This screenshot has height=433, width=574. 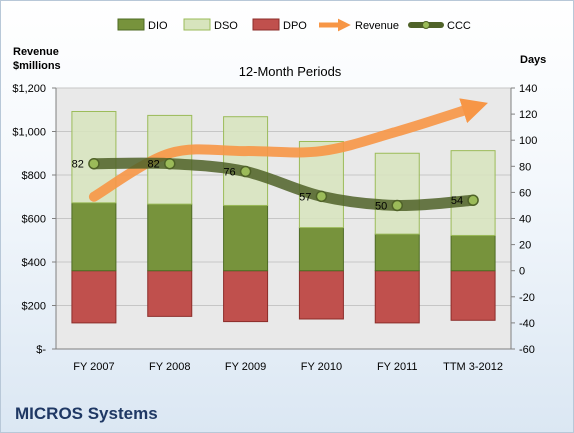 I want to click on right-tick-label: -60, so click(x=527, y=350).